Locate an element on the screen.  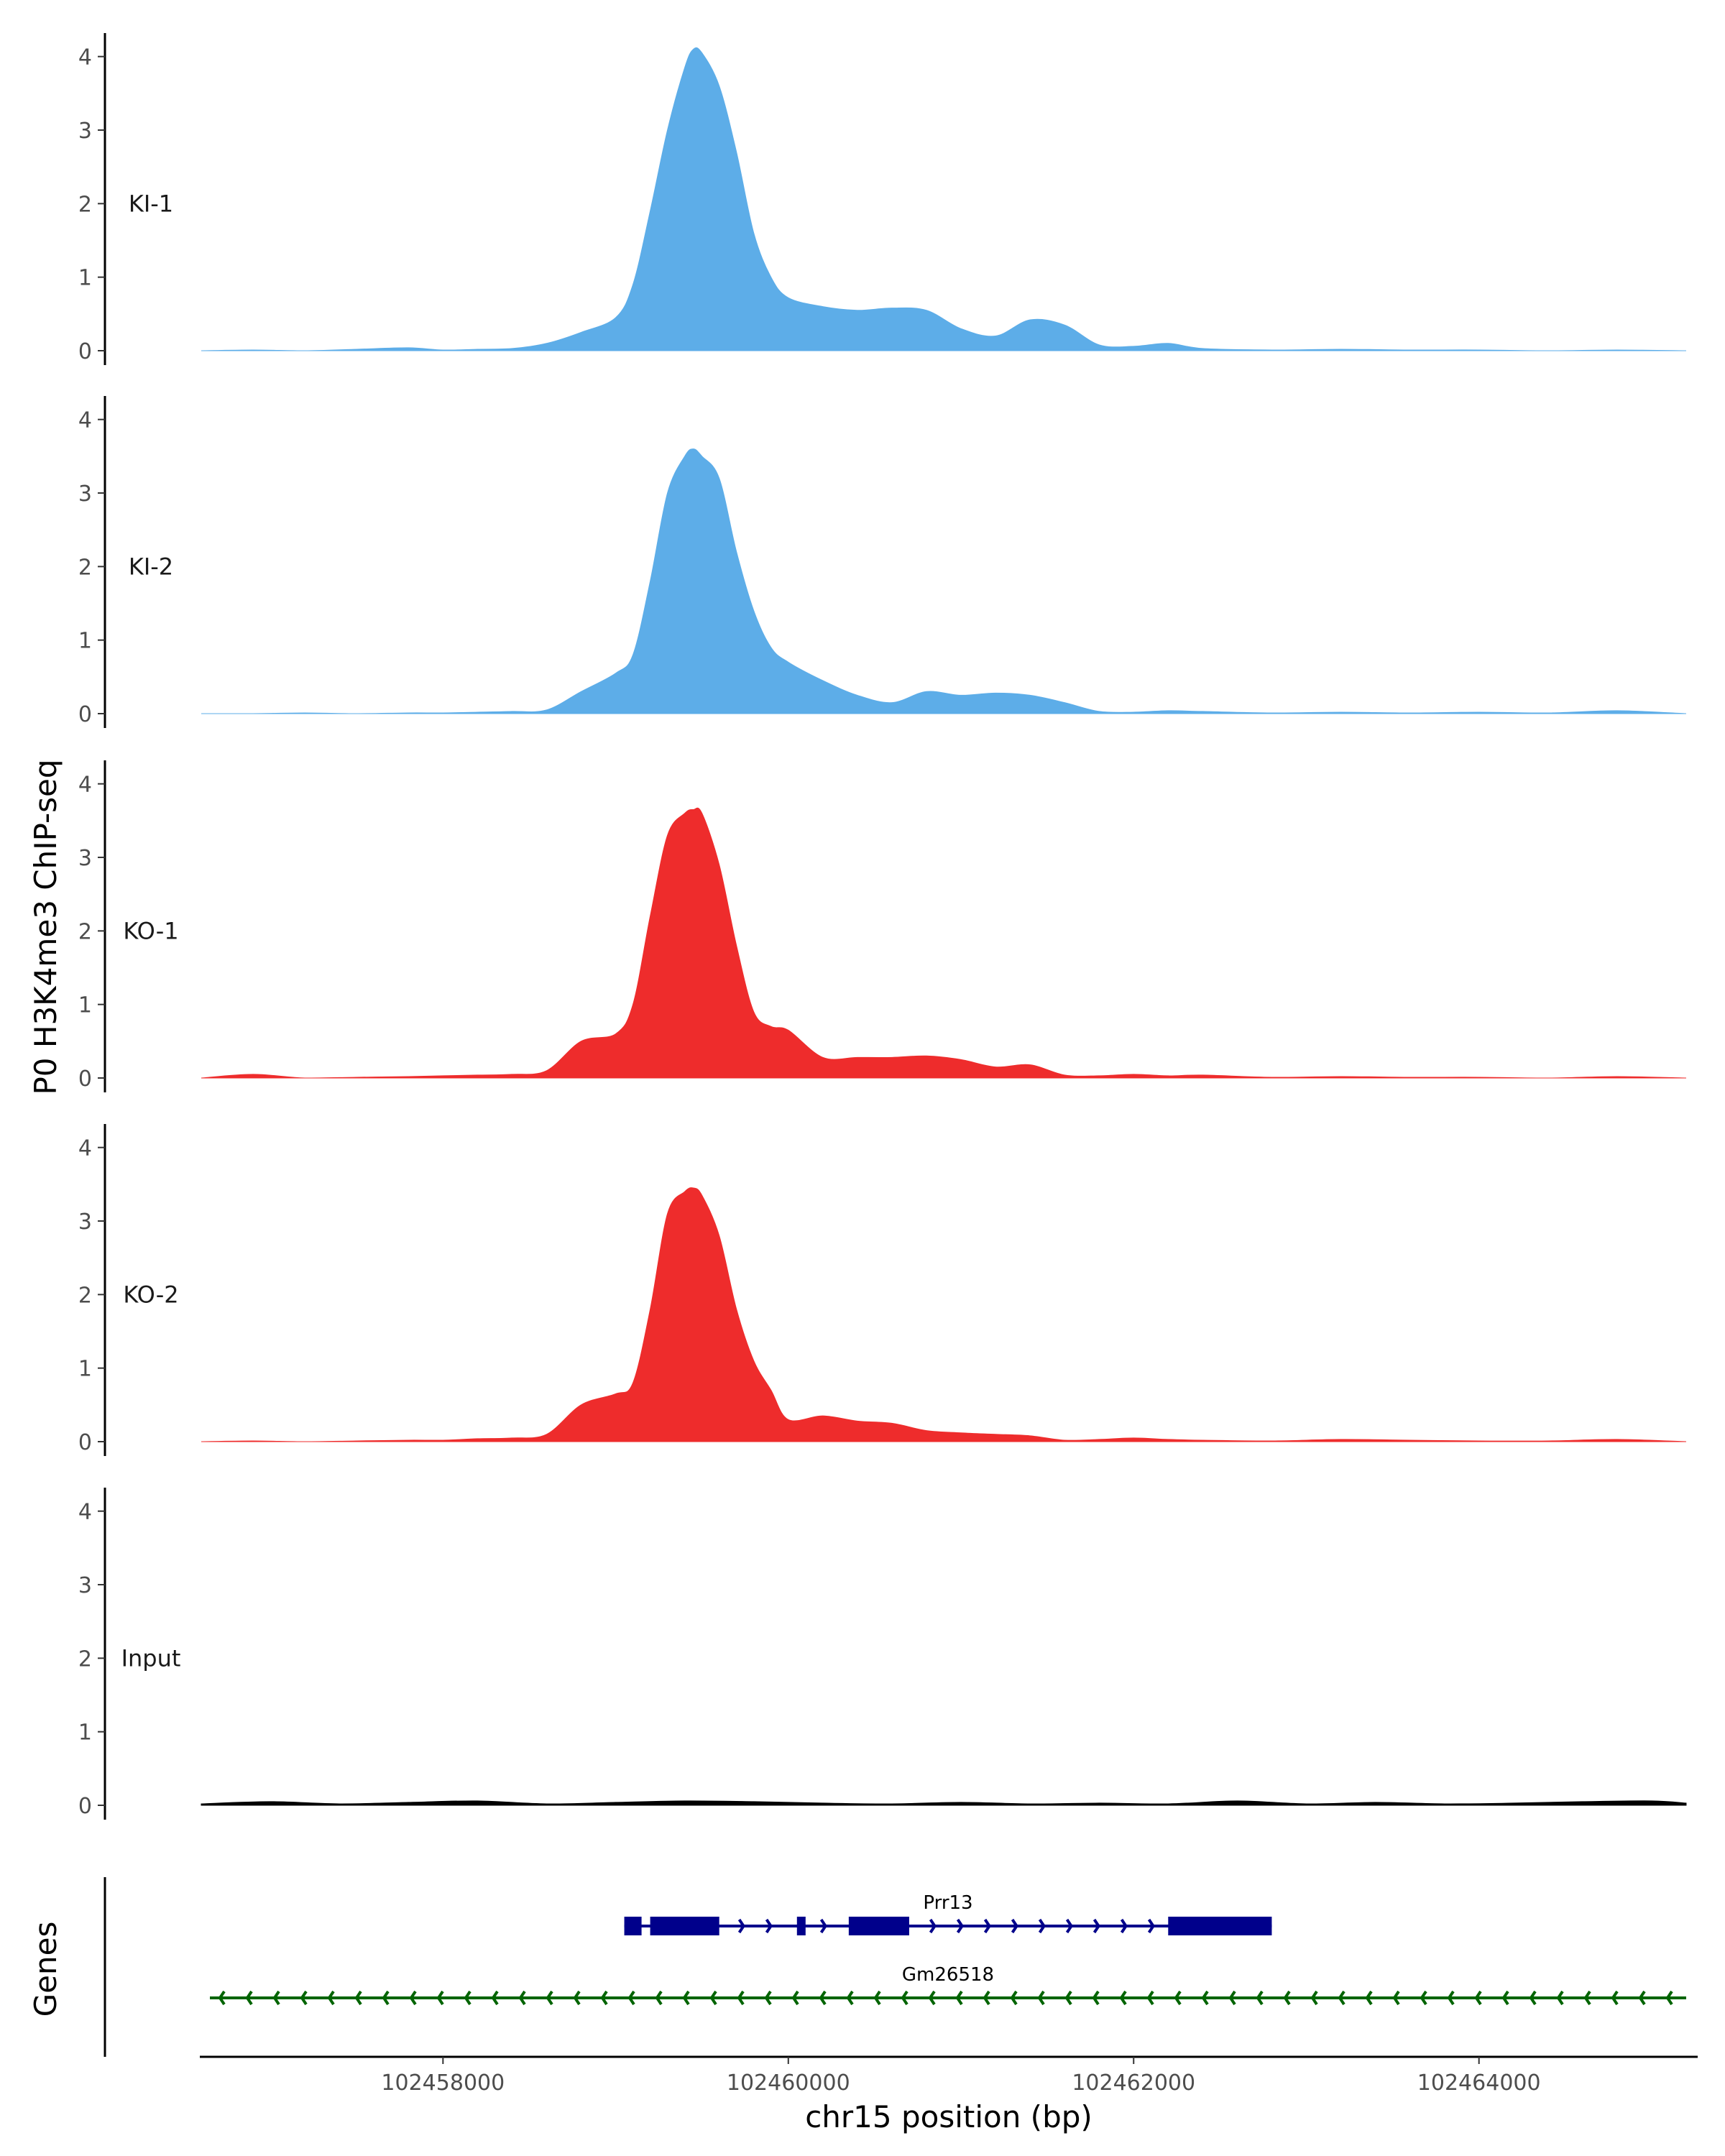
x-axis-title: chr15 position (bp) is located at coordinates (948, 2116).